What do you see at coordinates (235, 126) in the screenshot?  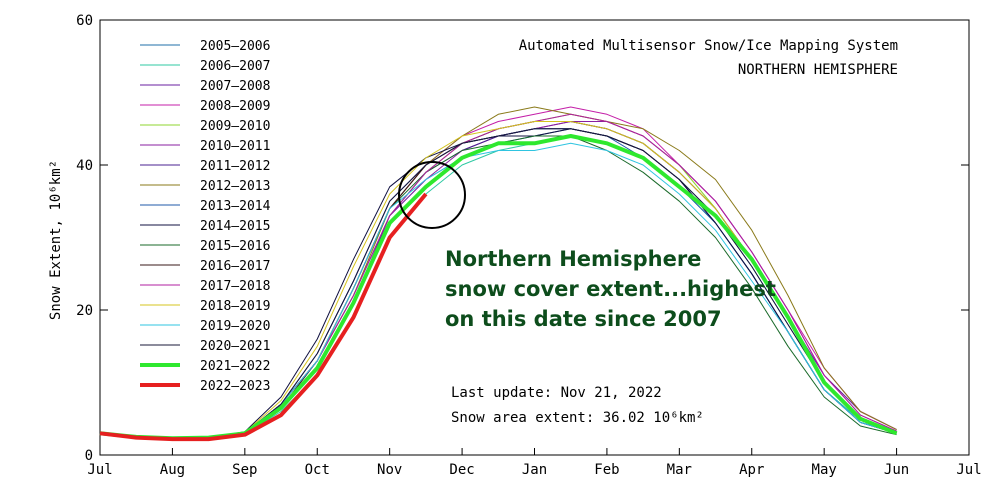 I see `legend-label: 2009–2010` at bounding box center [235, 126].